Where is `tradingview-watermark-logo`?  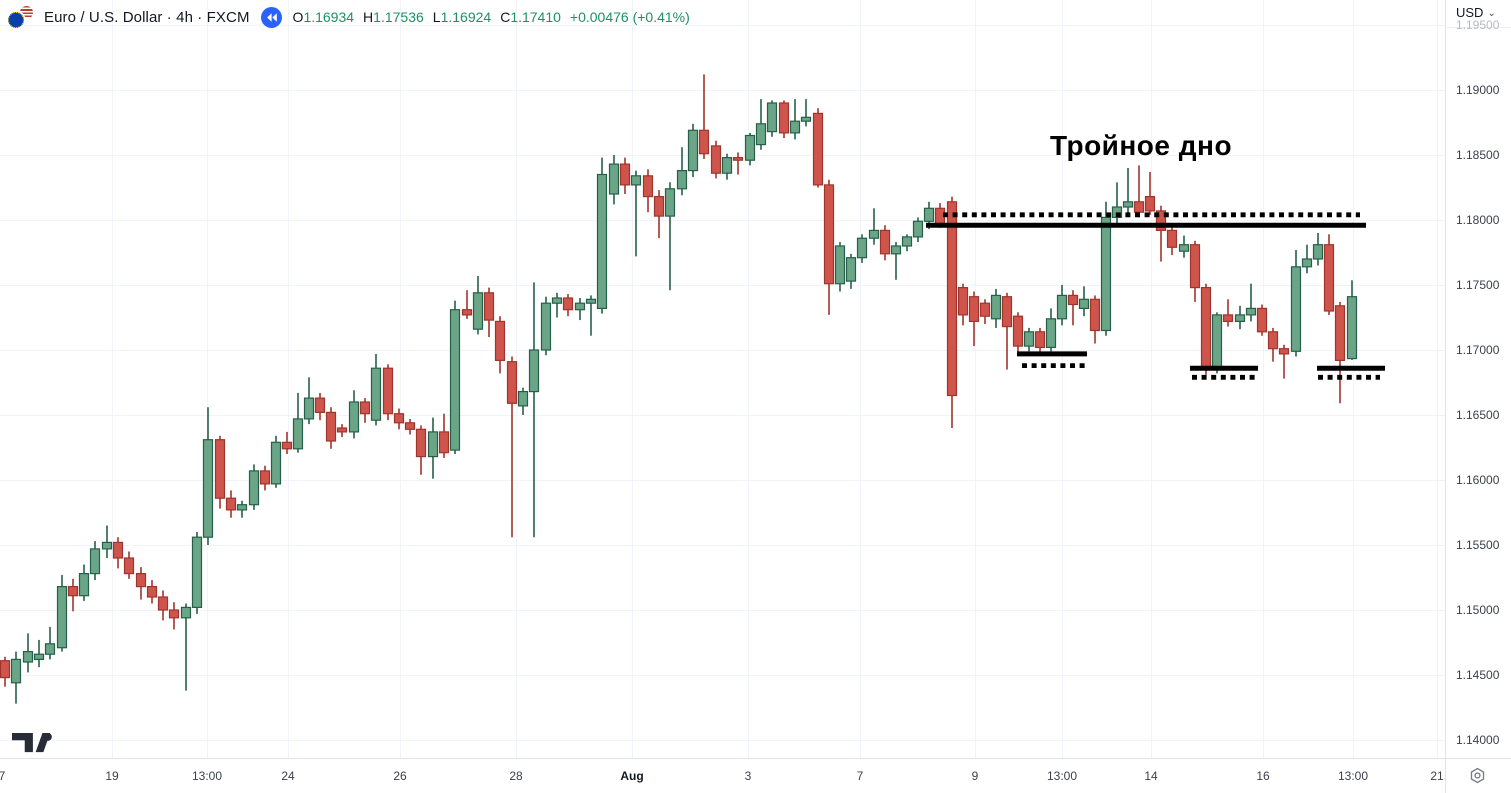 tradingview-watermark-logo is located at coordinates (32, 743).